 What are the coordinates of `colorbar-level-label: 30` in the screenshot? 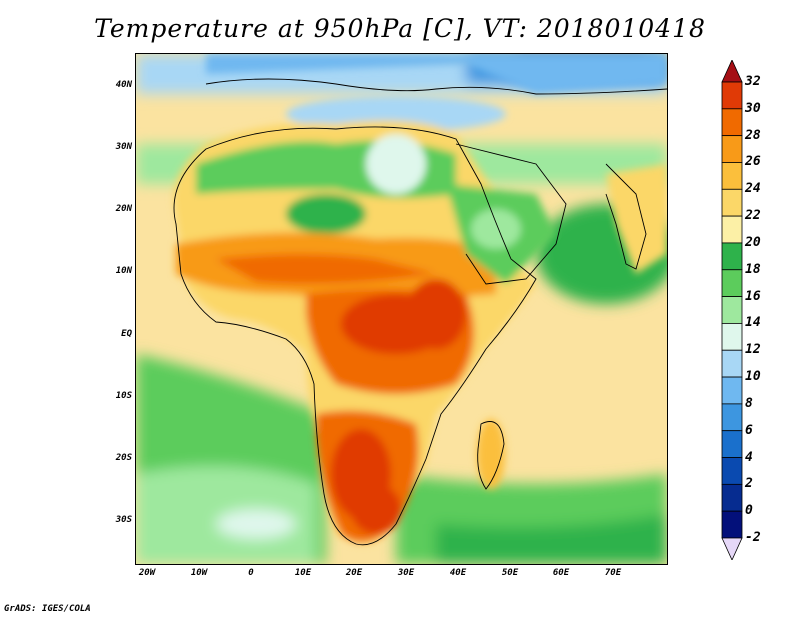 It's located at (753, 108).